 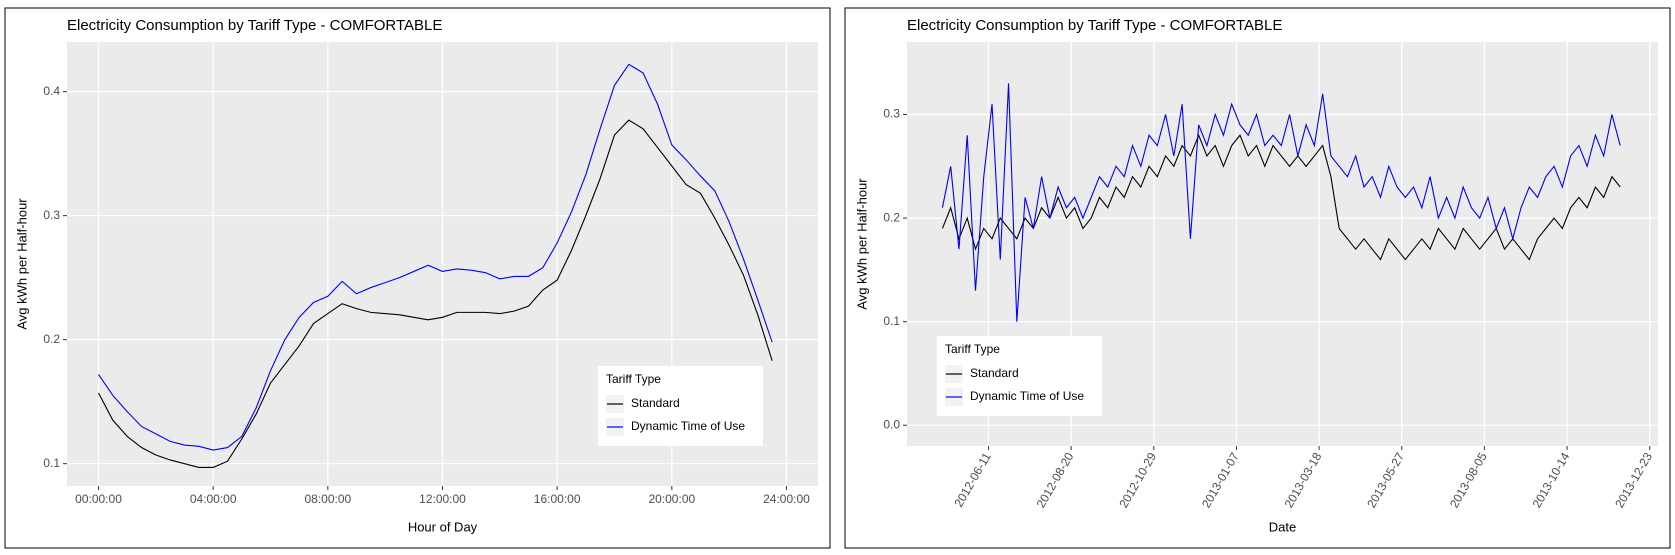 What do you see at coordinates (786, 499) in the screenshot?
I see `x-tick-label: 24:00:00` at bounding box center [786, 499].